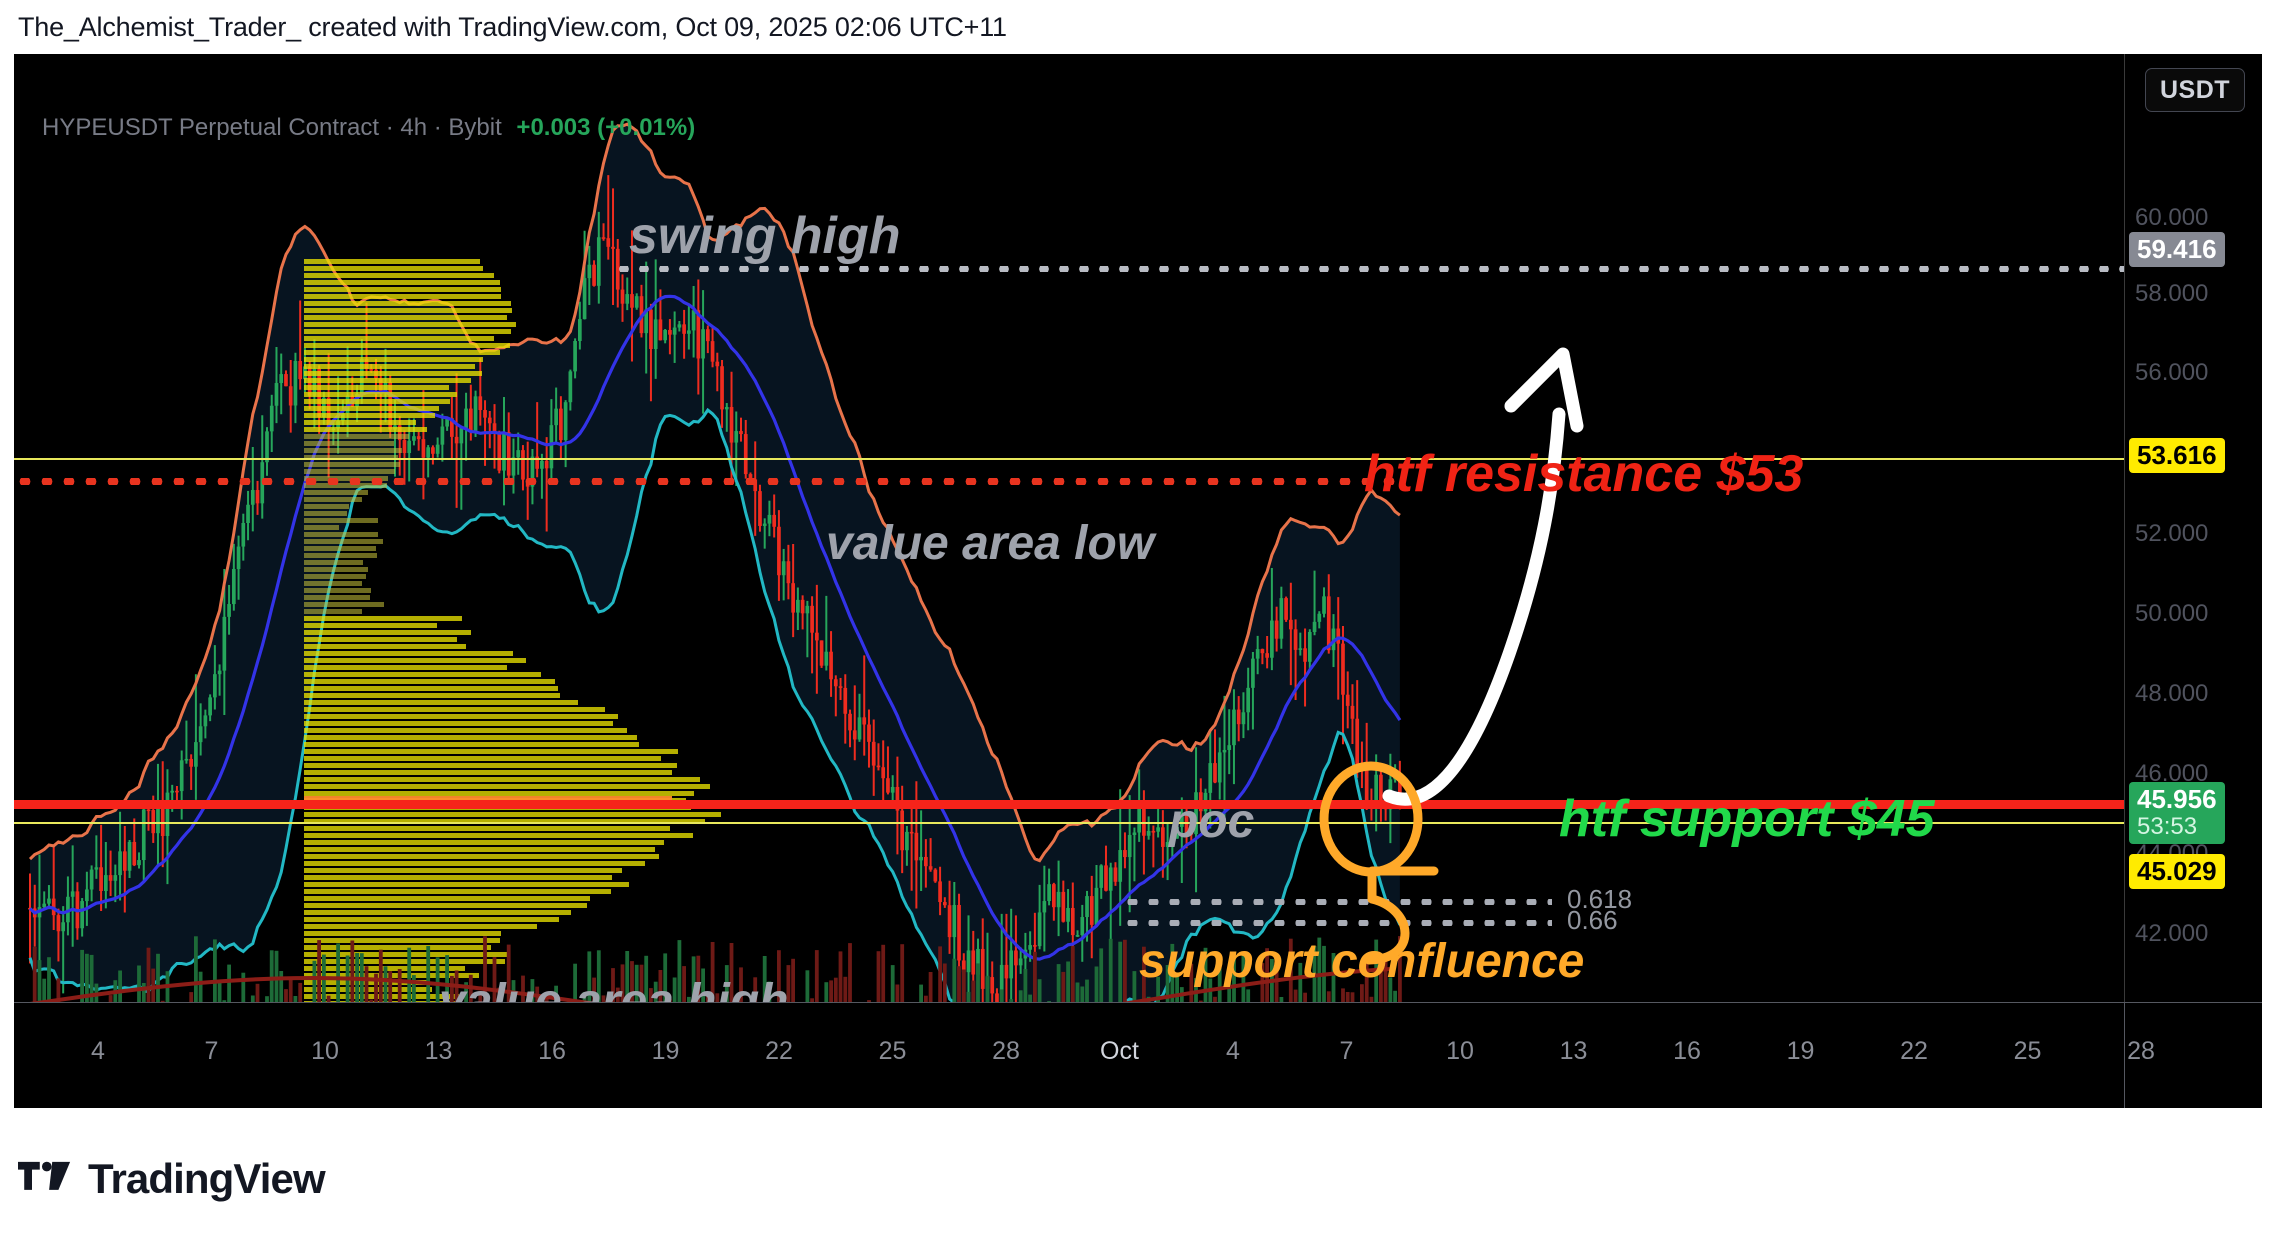 This screenshot has height=1250, width=2276. I want to click on tradingview-logo: TradingView, so click(172, 1179).